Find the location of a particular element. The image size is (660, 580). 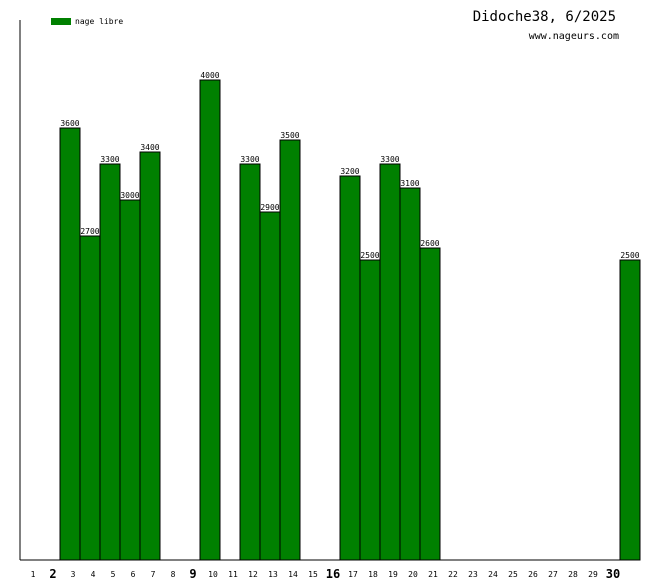

x-tick-16: 16 is located at coordinates (333, 573).